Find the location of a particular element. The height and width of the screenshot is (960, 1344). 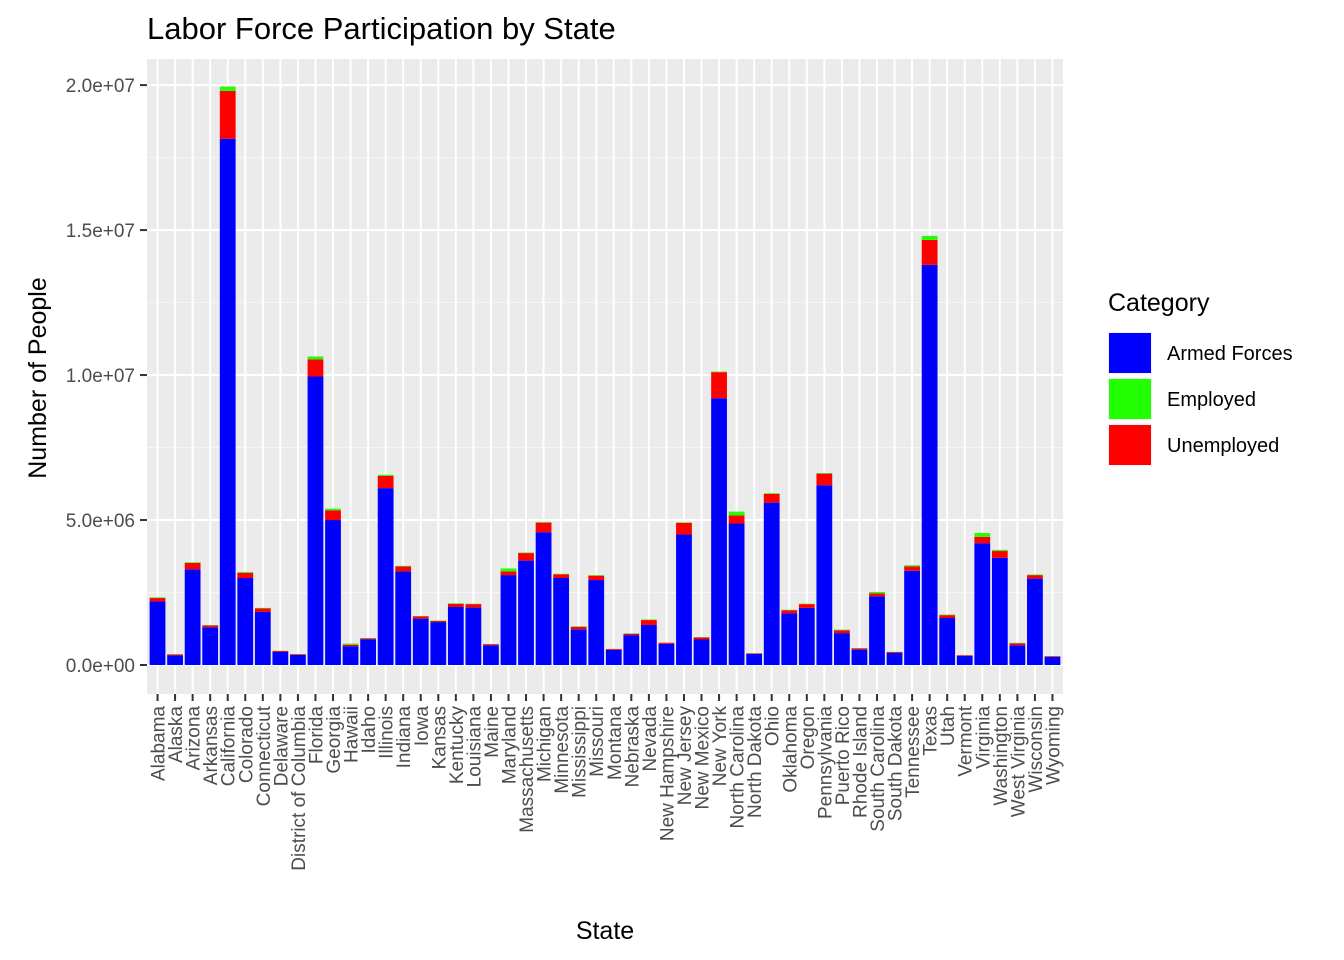

y-tick-label: 2.0e+07 is located at coordinates (100, 86).